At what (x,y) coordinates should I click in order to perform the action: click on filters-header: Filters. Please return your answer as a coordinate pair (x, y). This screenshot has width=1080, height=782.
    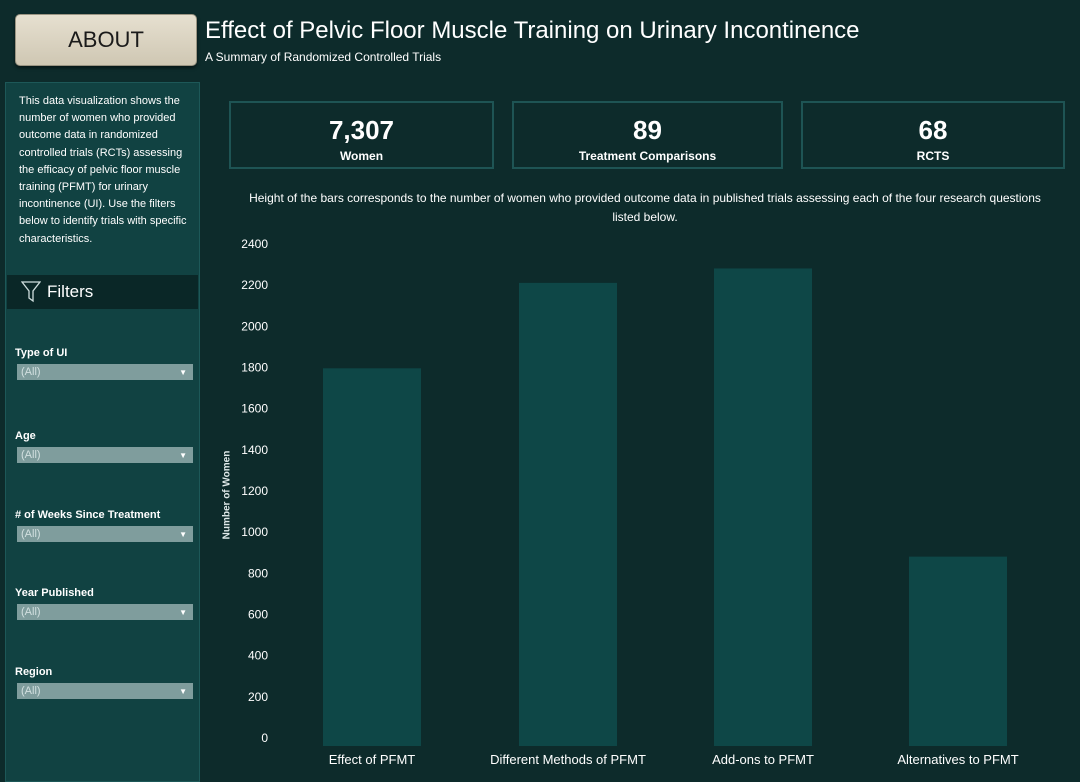
    Looking at the image, I should click on (102, 292).